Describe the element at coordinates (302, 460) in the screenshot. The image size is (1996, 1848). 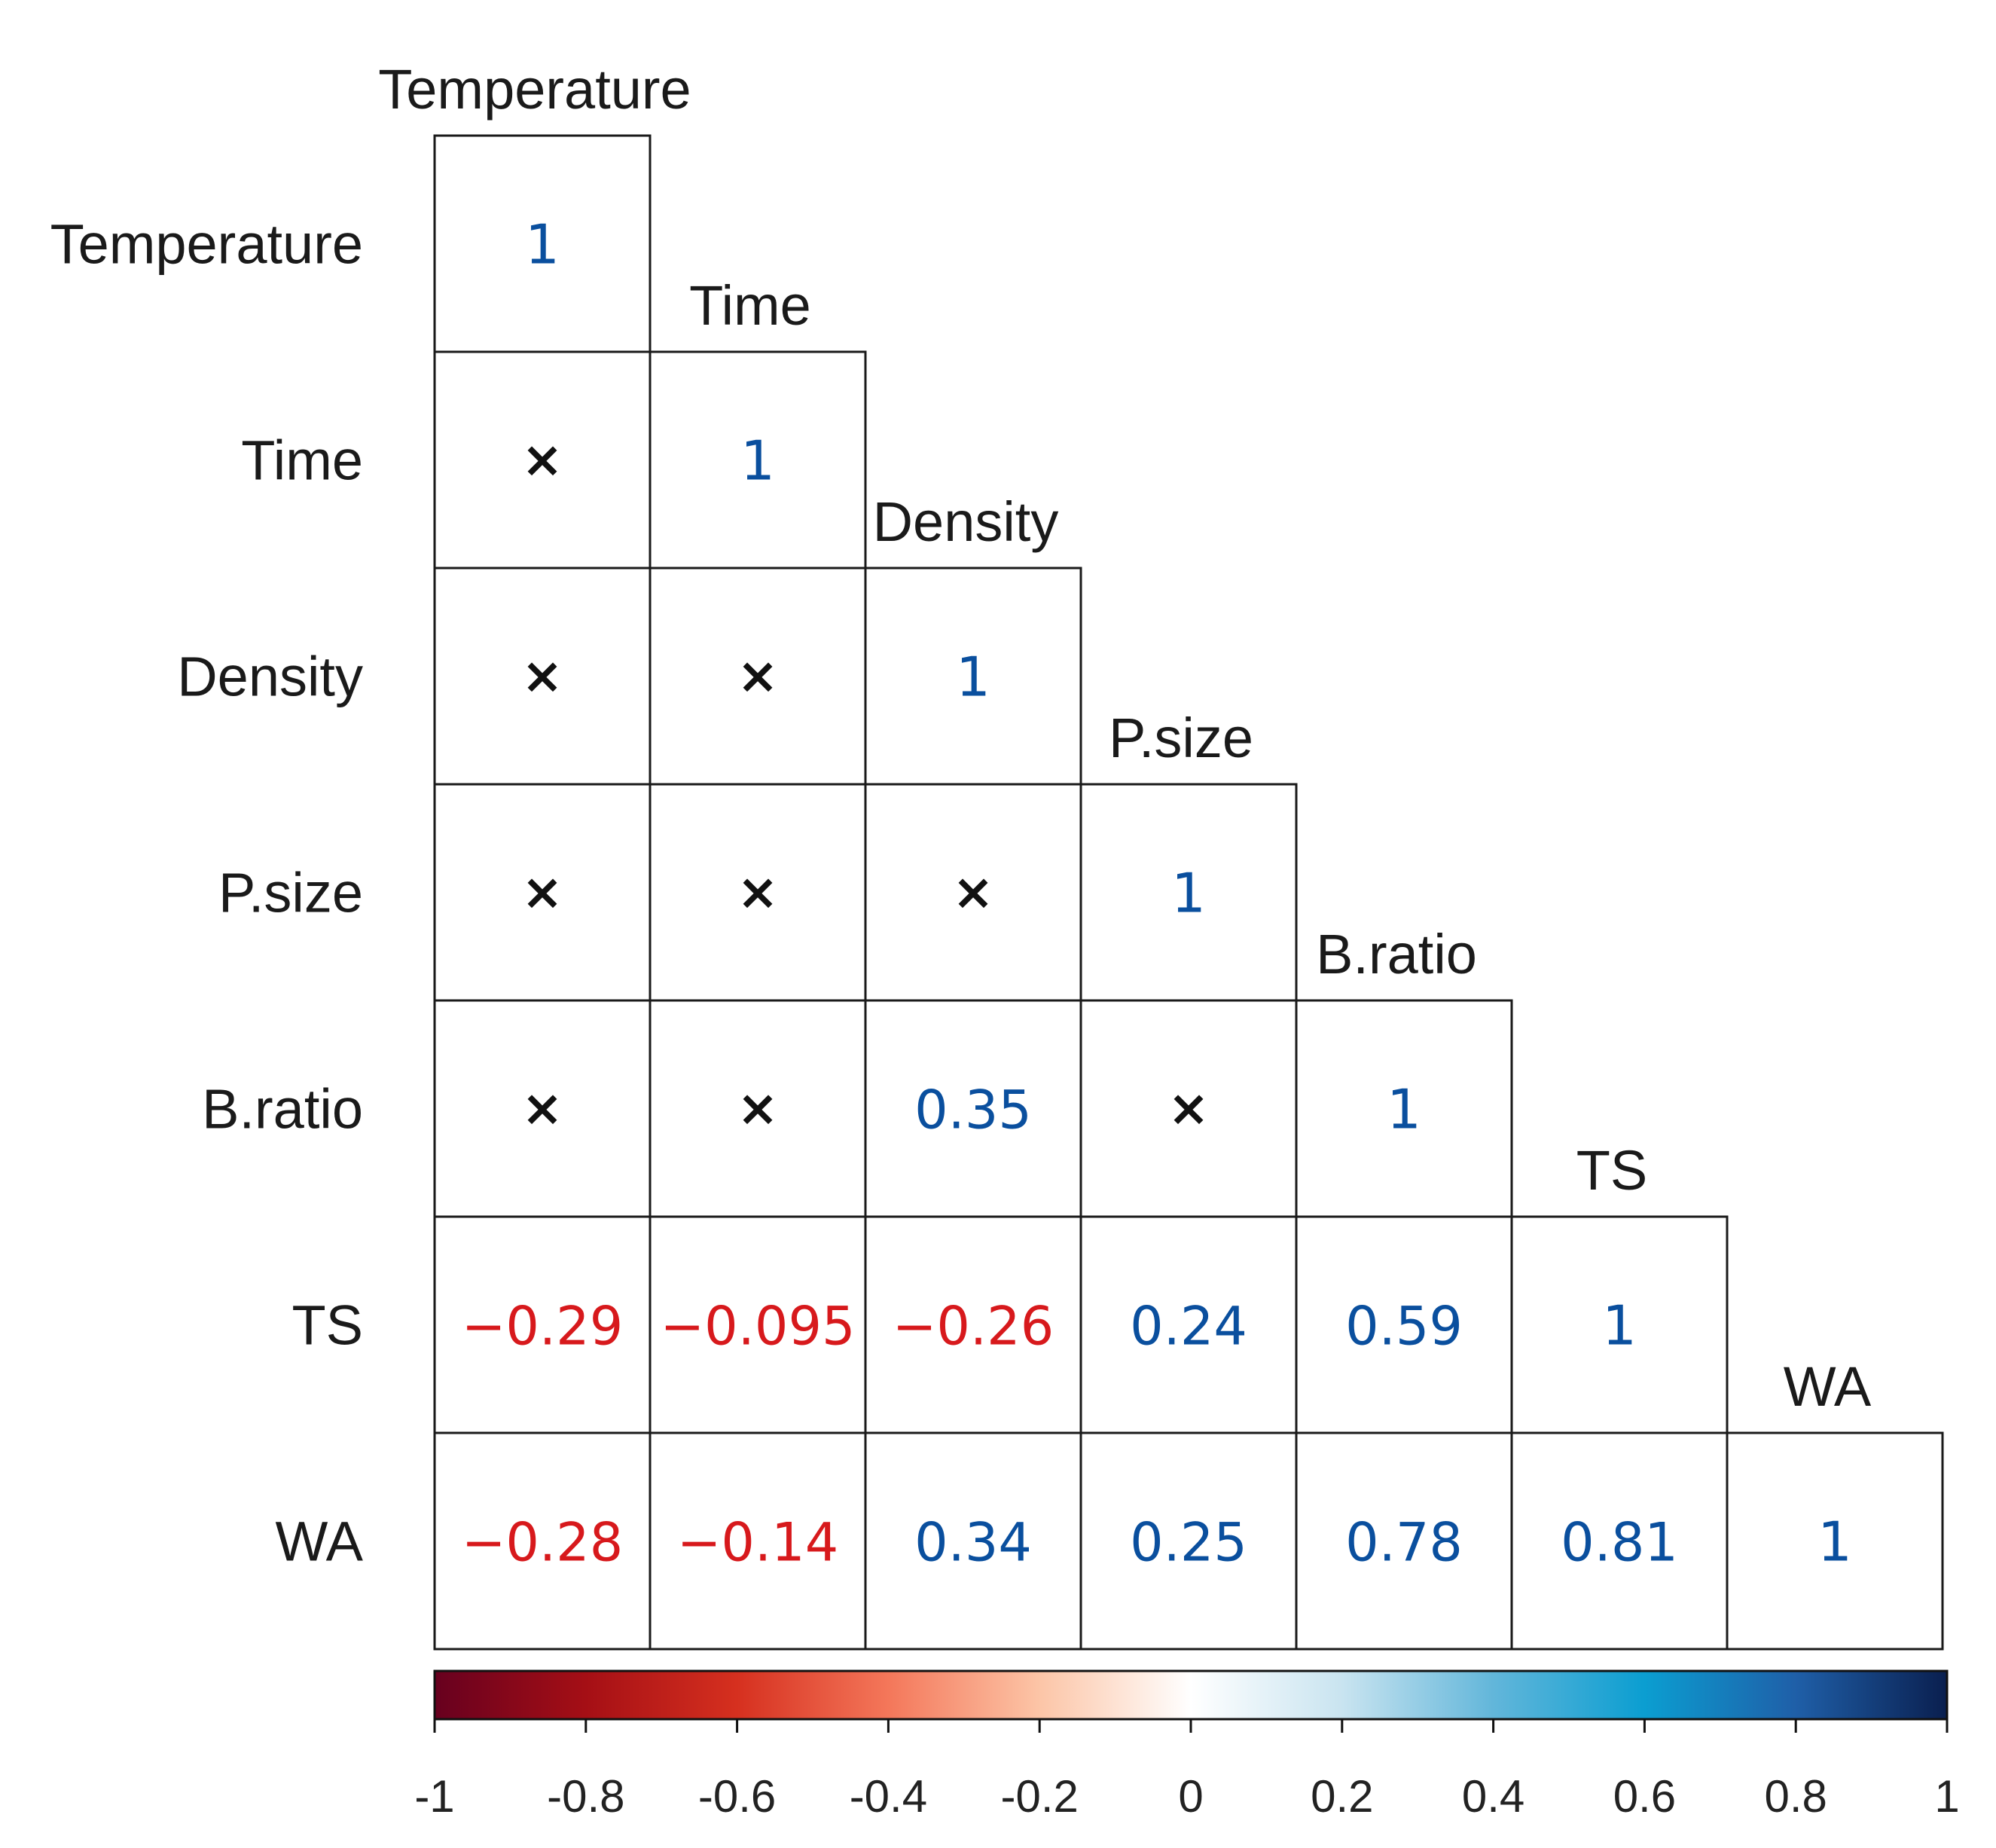
I see `row-label-time: Time` at that location.